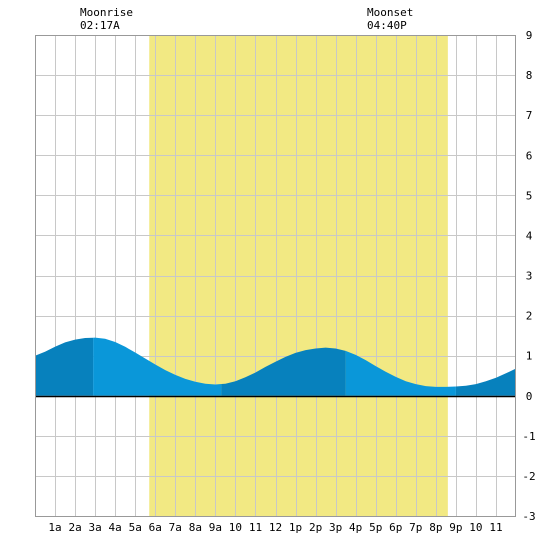 The height and width of the screenshot is (550, 550). Describe the element at coordinates (95, 527) in the screenshot. I see `x-tick-label: 3a` at that location.